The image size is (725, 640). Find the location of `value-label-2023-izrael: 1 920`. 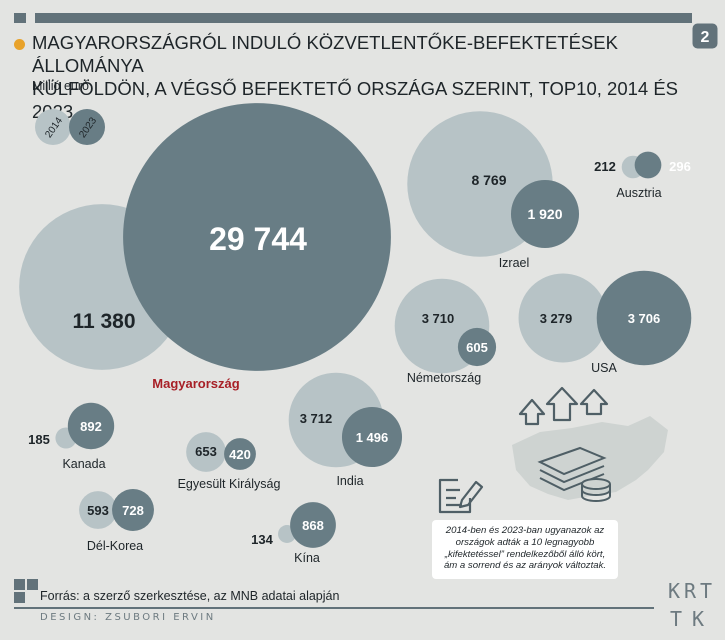

value-label-2023-izrael: 1 920 is located at coordinates (544, 214).